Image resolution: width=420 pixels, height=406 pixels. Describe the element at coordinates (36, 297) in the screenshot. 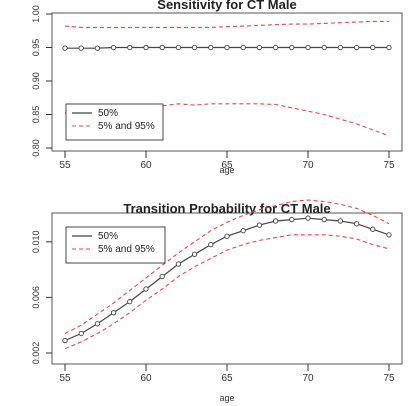

I see `y-tick-label: 0.006` at that location.